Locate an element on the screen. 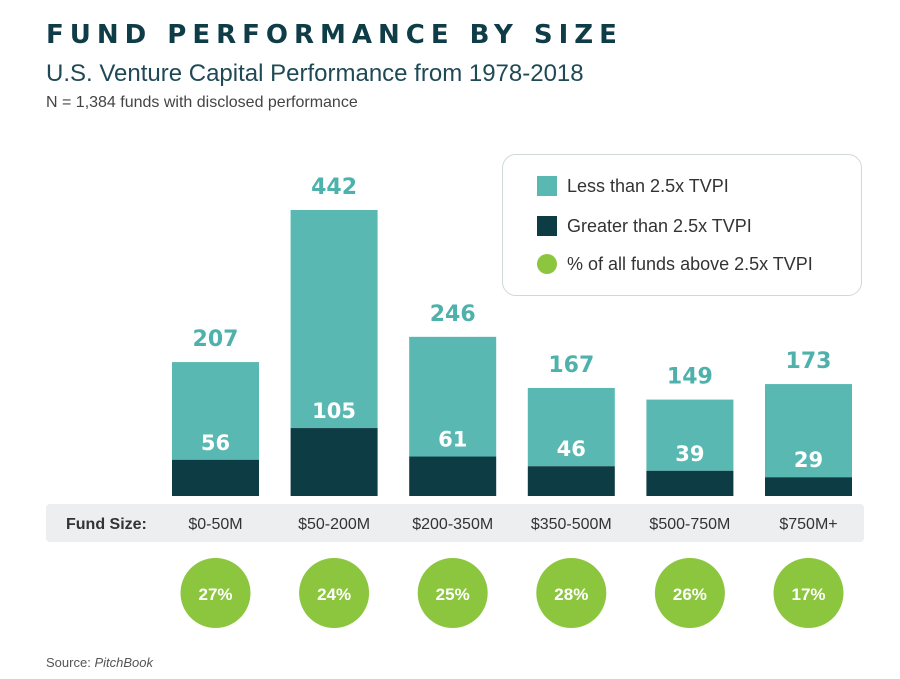 The image size is (900, 679). category-tick-label: $200-350M is located at coordinates (452, 524).